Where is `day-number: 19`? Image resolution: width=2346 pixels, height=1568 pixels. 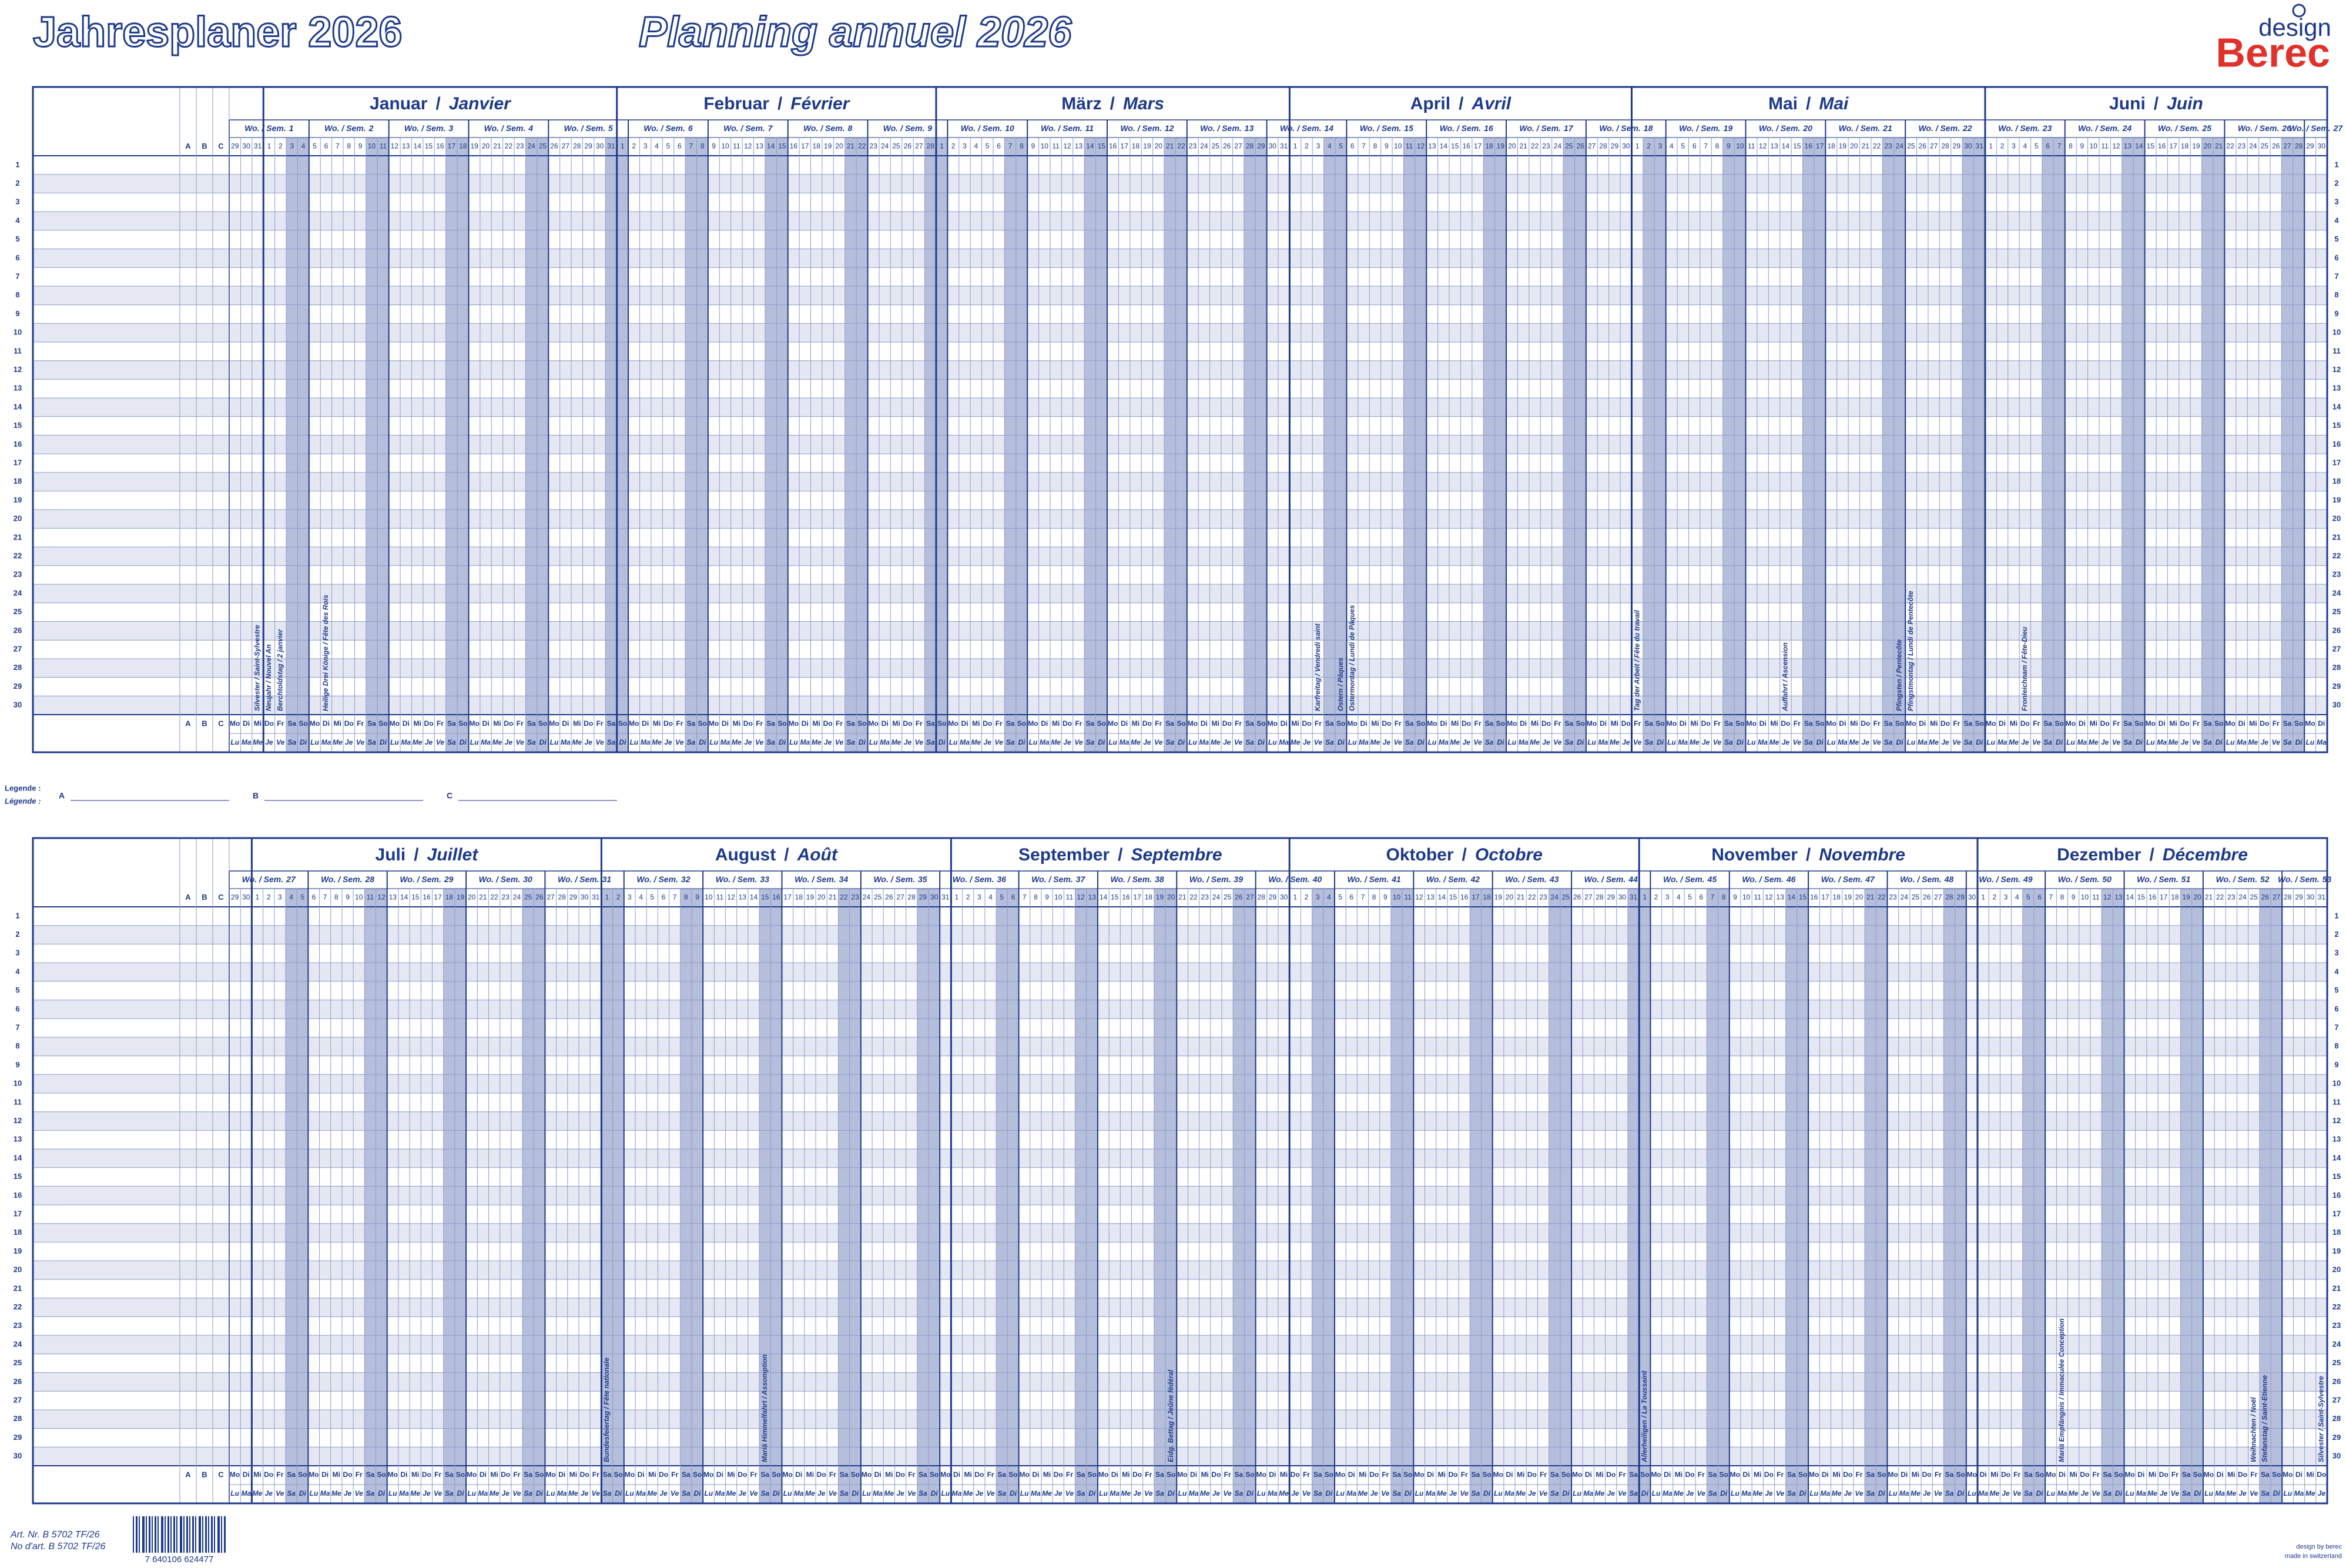
day-number: 19 is located at coordinates (810, 898).